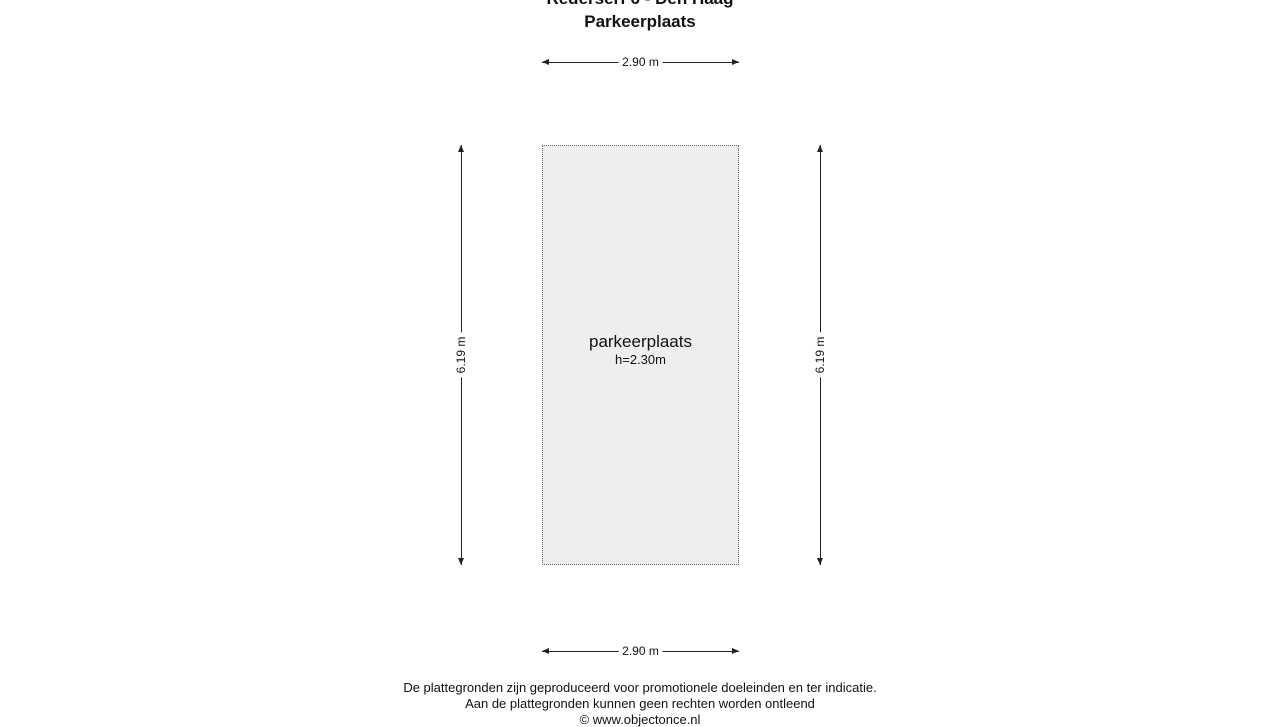 The image size is (1280, 727). Describe the element at coordinates (640, 4) in the screenshot. I see `plan-address: Rederserf 6 - Den Haag` at that location.